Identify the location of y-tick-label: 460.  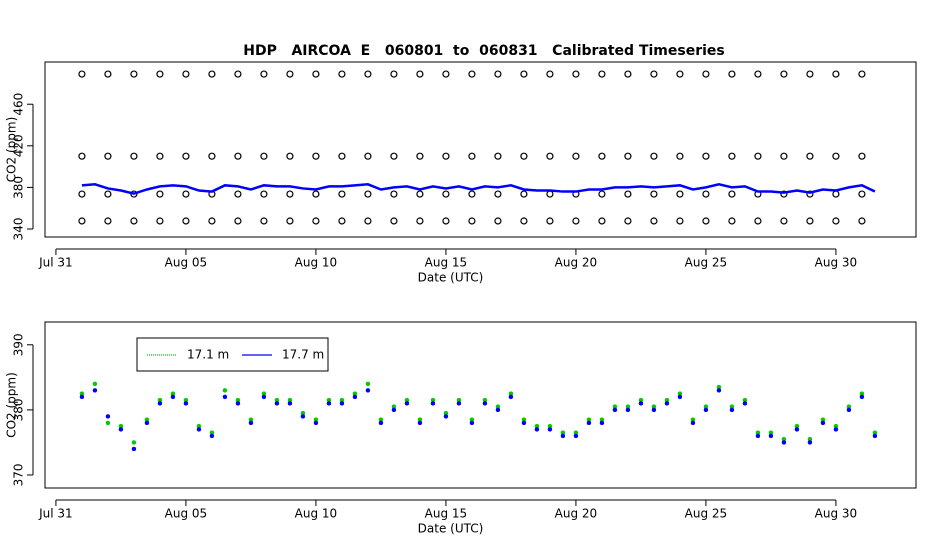
(19, 104).